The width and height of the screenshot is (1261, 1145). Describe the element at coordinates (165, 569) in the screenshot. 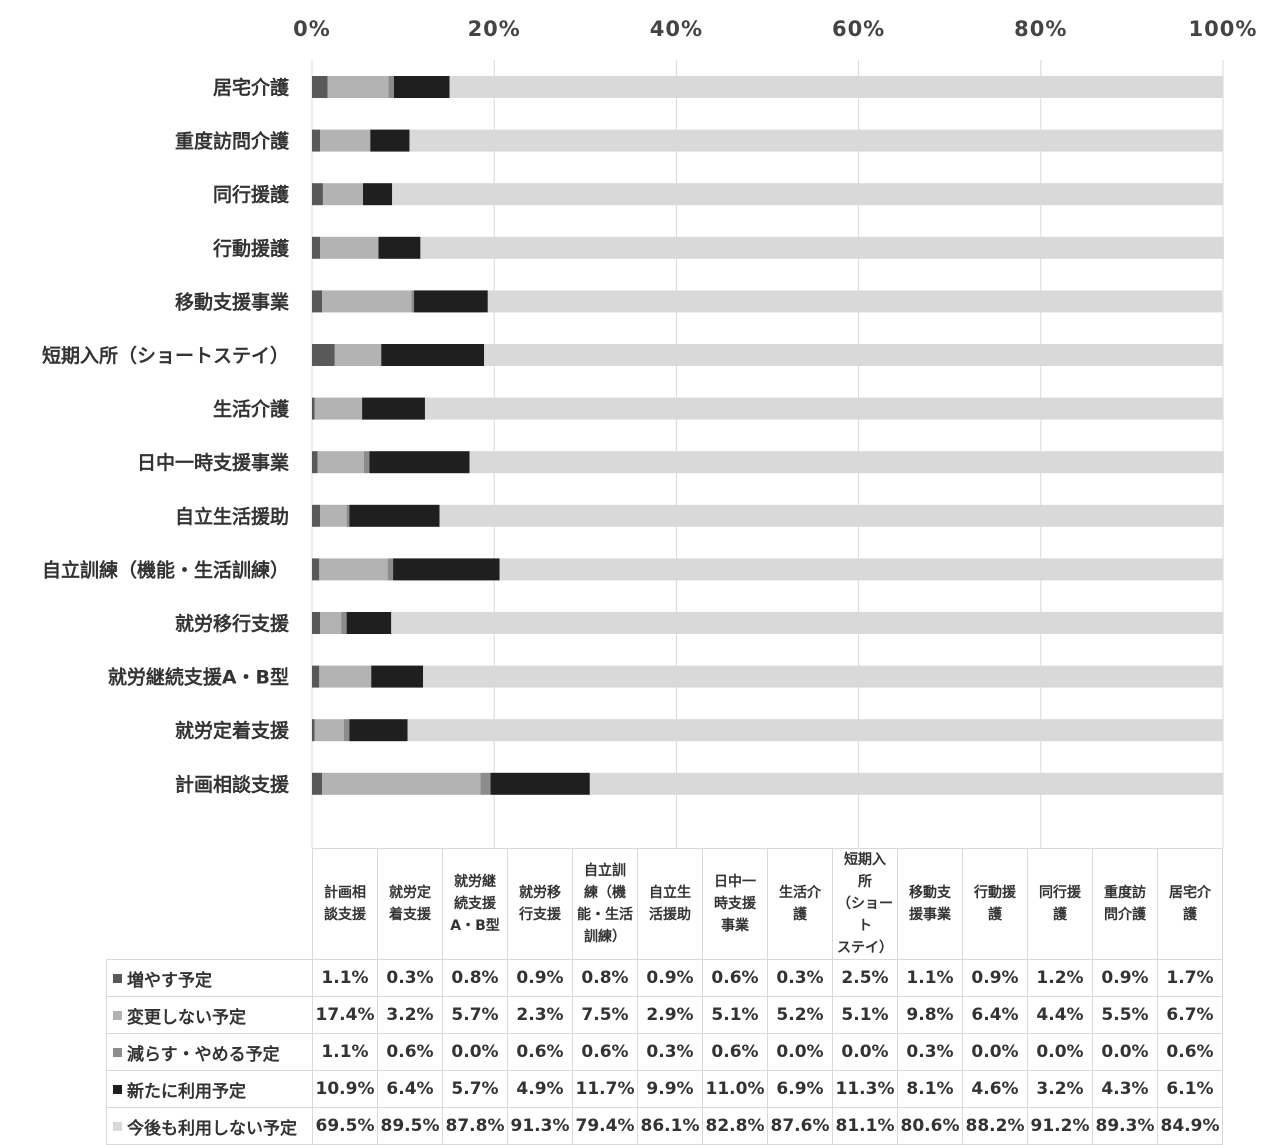

I see `category-label: 自立訓練（機能・生活訓練）` at that location.